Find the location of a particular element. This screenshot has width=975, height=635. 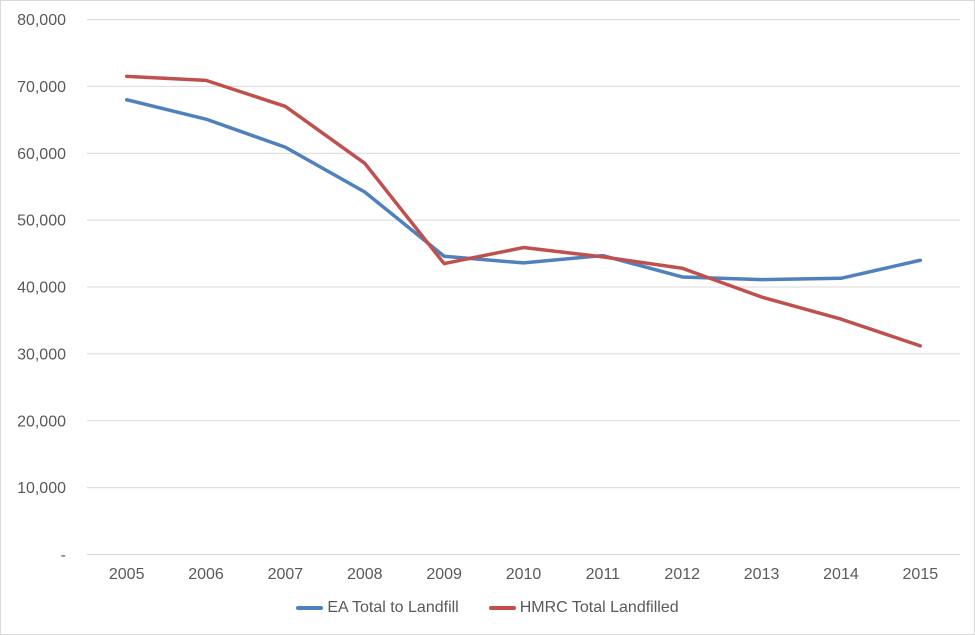

x-tick-label: 2005 is located at coordinates (127, 574).